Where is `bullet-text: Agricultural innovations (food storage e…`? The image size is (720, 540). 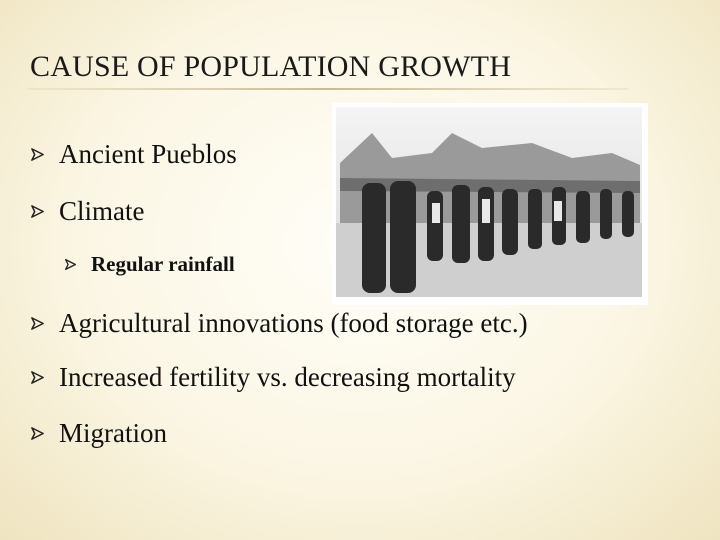 bullet-text: Agricultural innovations (food storage e… is located at coordinates (293, 323).